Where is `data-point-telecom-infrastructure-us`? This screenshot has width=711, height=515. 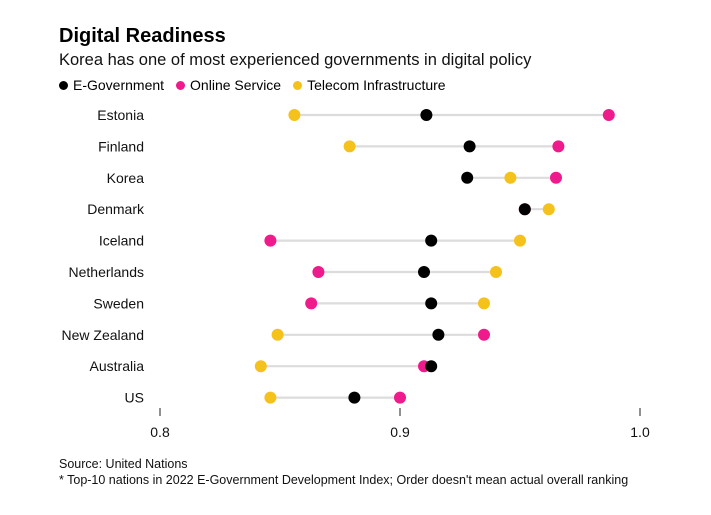 data-point-telecom-infrastructure-us is located at coordinates (270, 397).